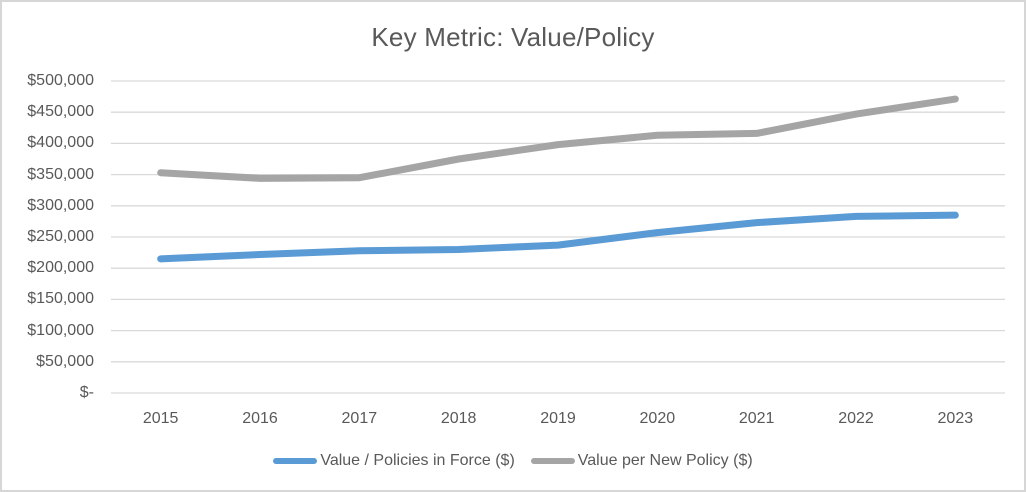 Image resolution: width=1026 pixels, height=492 pixels. I want to click on x-tick-label: 2016, so click(260, 418).